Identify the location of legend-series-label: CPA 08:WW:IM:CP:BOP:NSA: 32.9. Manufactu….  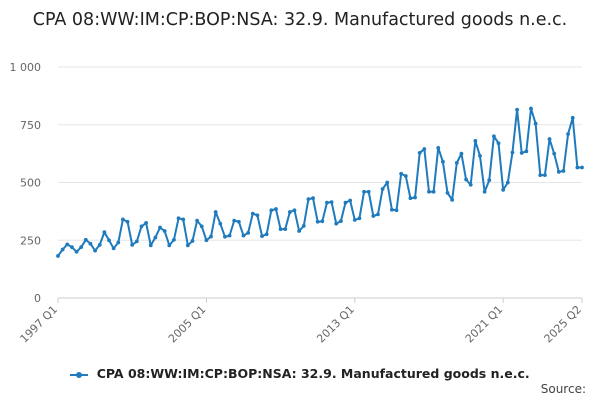
(313, 373).